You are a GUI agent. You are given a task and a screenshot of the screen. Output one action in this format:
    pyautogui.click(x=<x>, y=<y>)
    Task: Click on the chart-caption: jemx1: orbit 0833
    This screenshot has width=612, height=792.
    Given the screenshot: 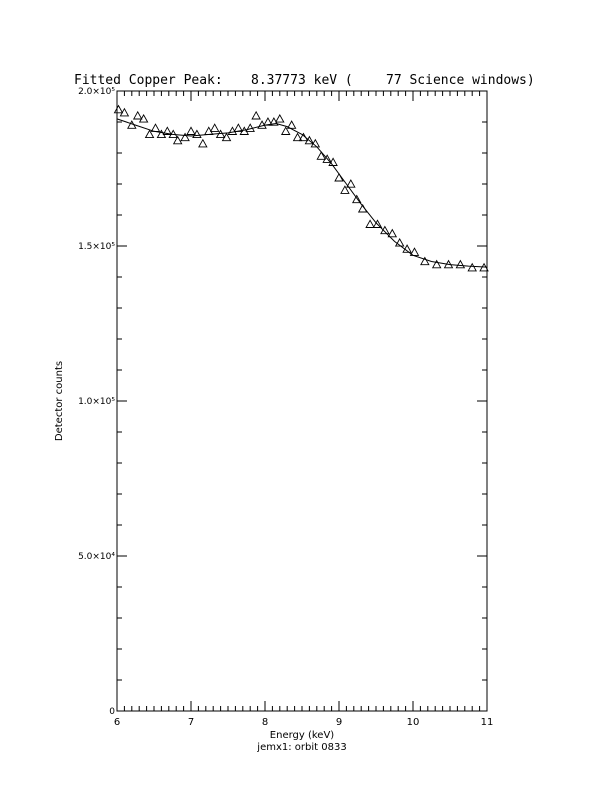 What is the action you would take?
    pyautogui.click(x=301, y=747)
    